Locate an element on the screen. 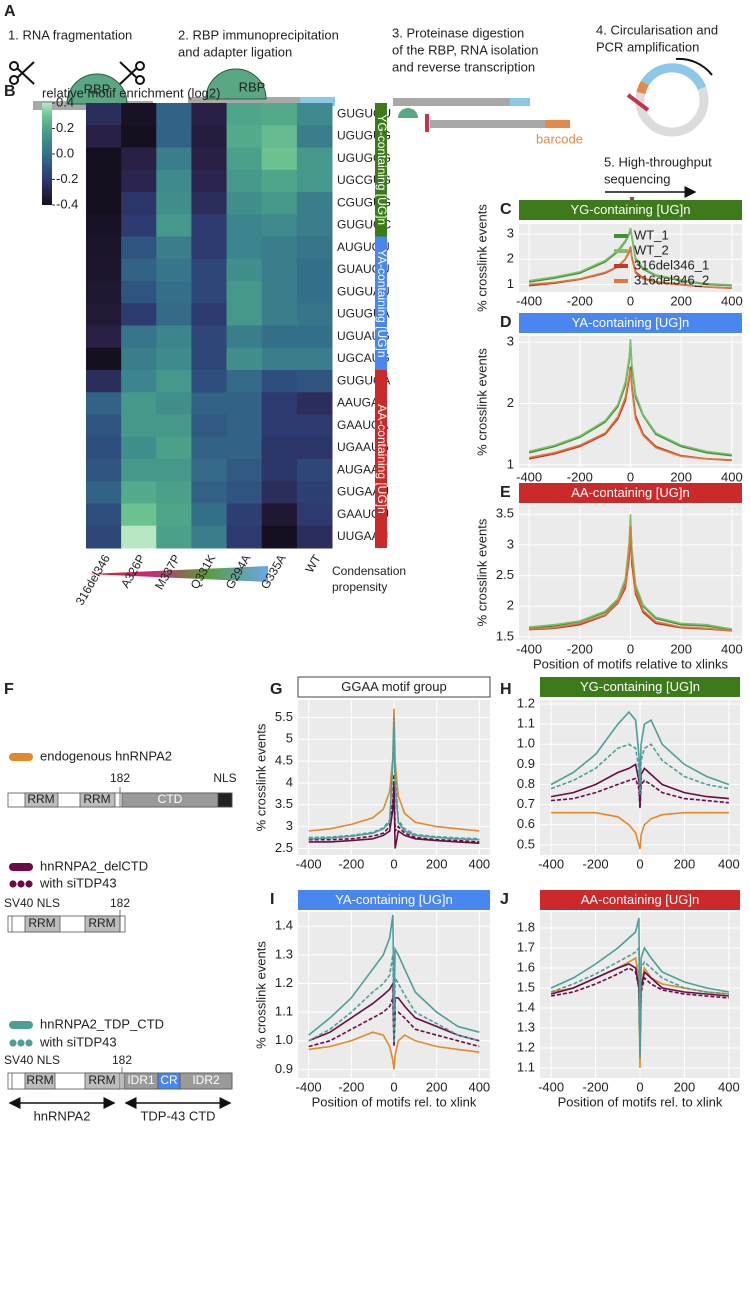  domain-label: CTD is located at coordinates (170, 799).